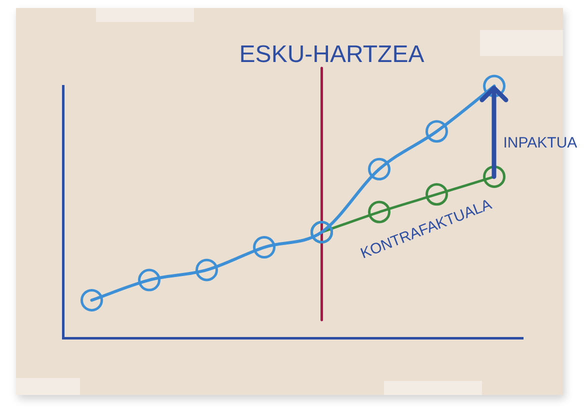 The width and height of the screenshot is (587, 410). What do you see at coordinates (331, 54) in the screenshot?
I see `text: ESKU-HARTZEA` at bounding box center [331, 54].